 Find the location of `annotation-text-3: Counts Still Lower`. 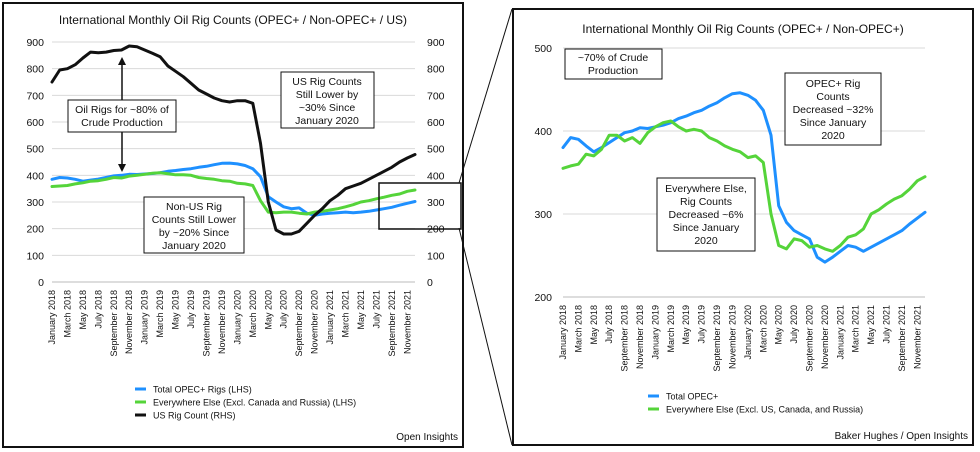

annotation-text-3: Counts Still Lower is located at coordinates (194, 220).